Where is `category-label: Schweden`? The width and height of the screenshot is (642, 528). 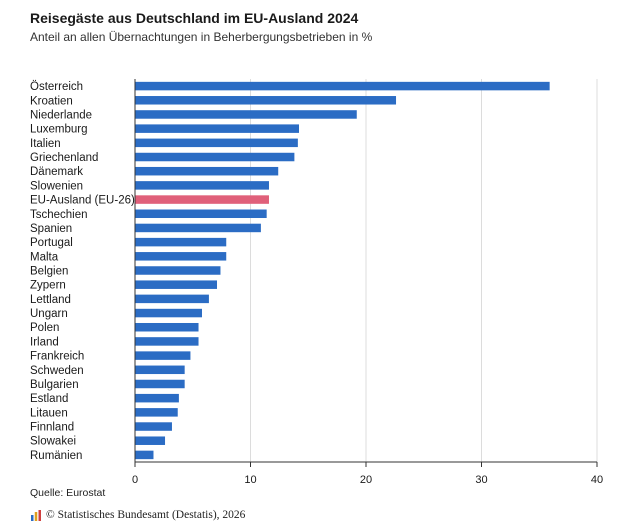
category-label: Schweden is located at coordinates (57, 371).